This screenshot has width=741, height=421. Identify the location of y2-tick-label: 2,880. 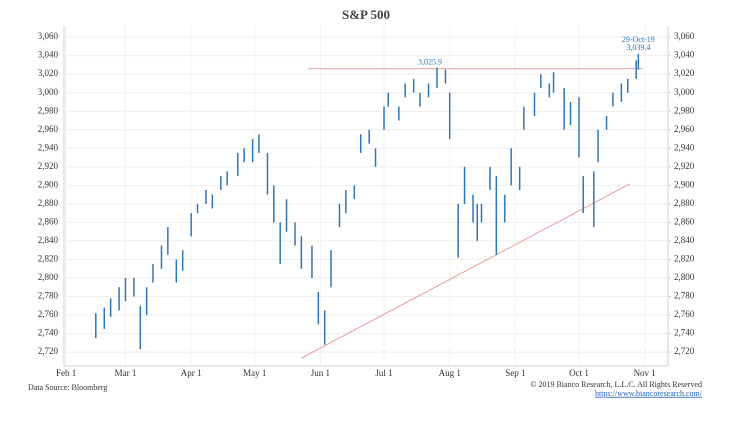
(684, 203).